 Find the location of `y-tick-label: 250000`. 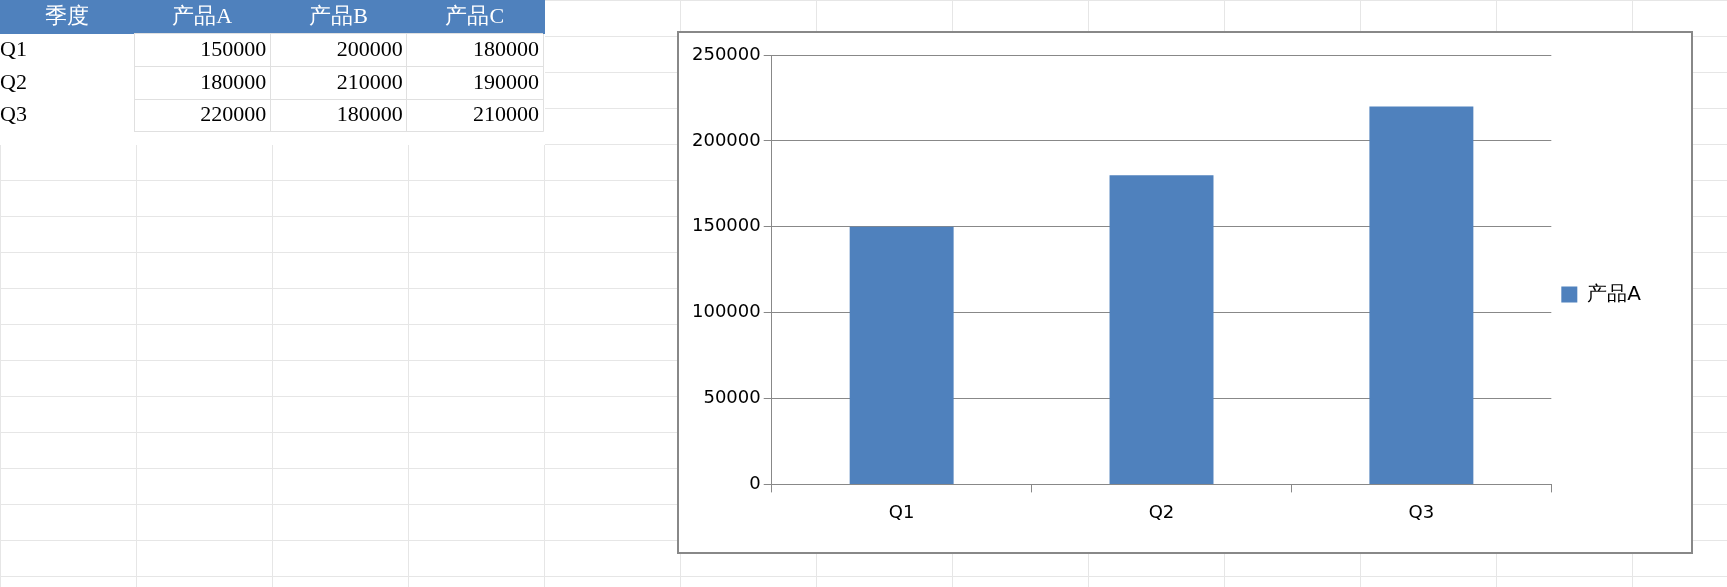

y-tick-label: 250000 is located at coordinates (726, 53).